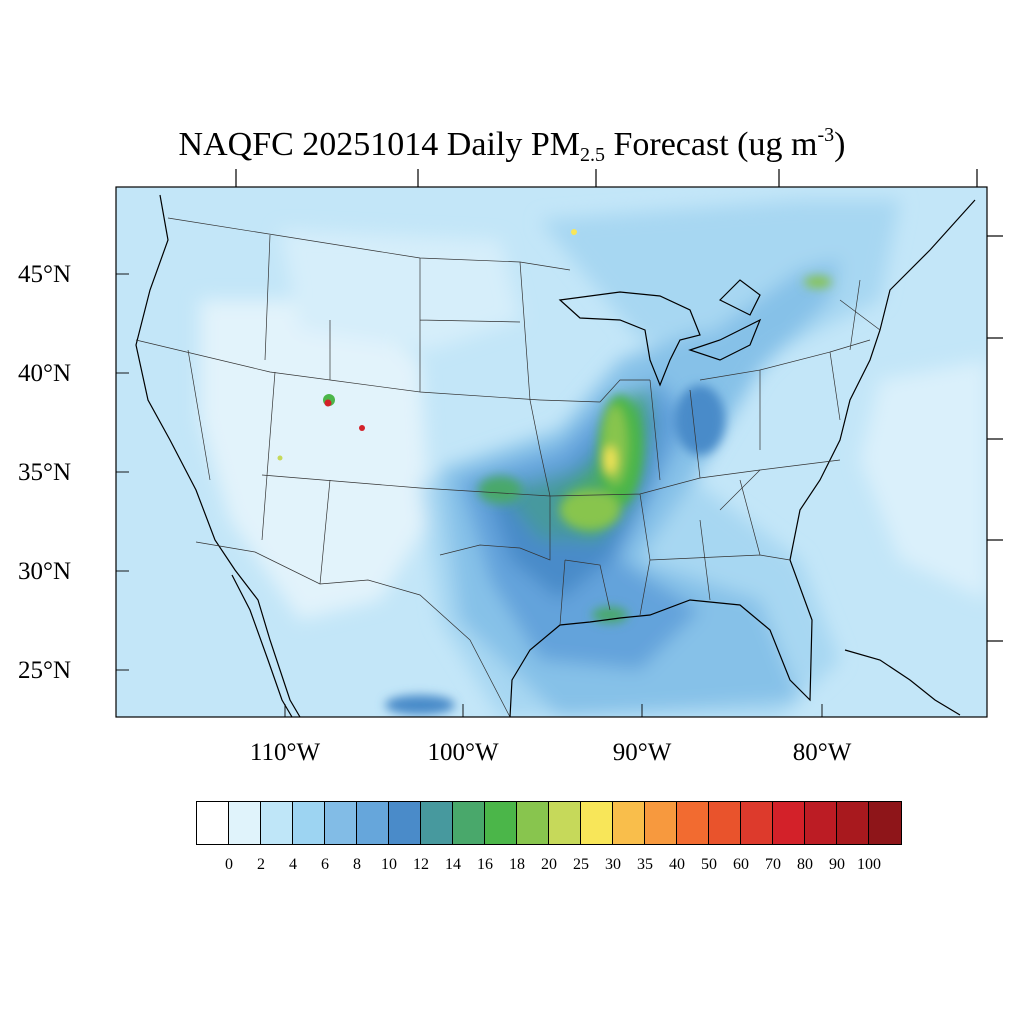 The height and width of the screenshot is (1024, 1024). I want to click on colorbar-label: 80, so click(805, 864).